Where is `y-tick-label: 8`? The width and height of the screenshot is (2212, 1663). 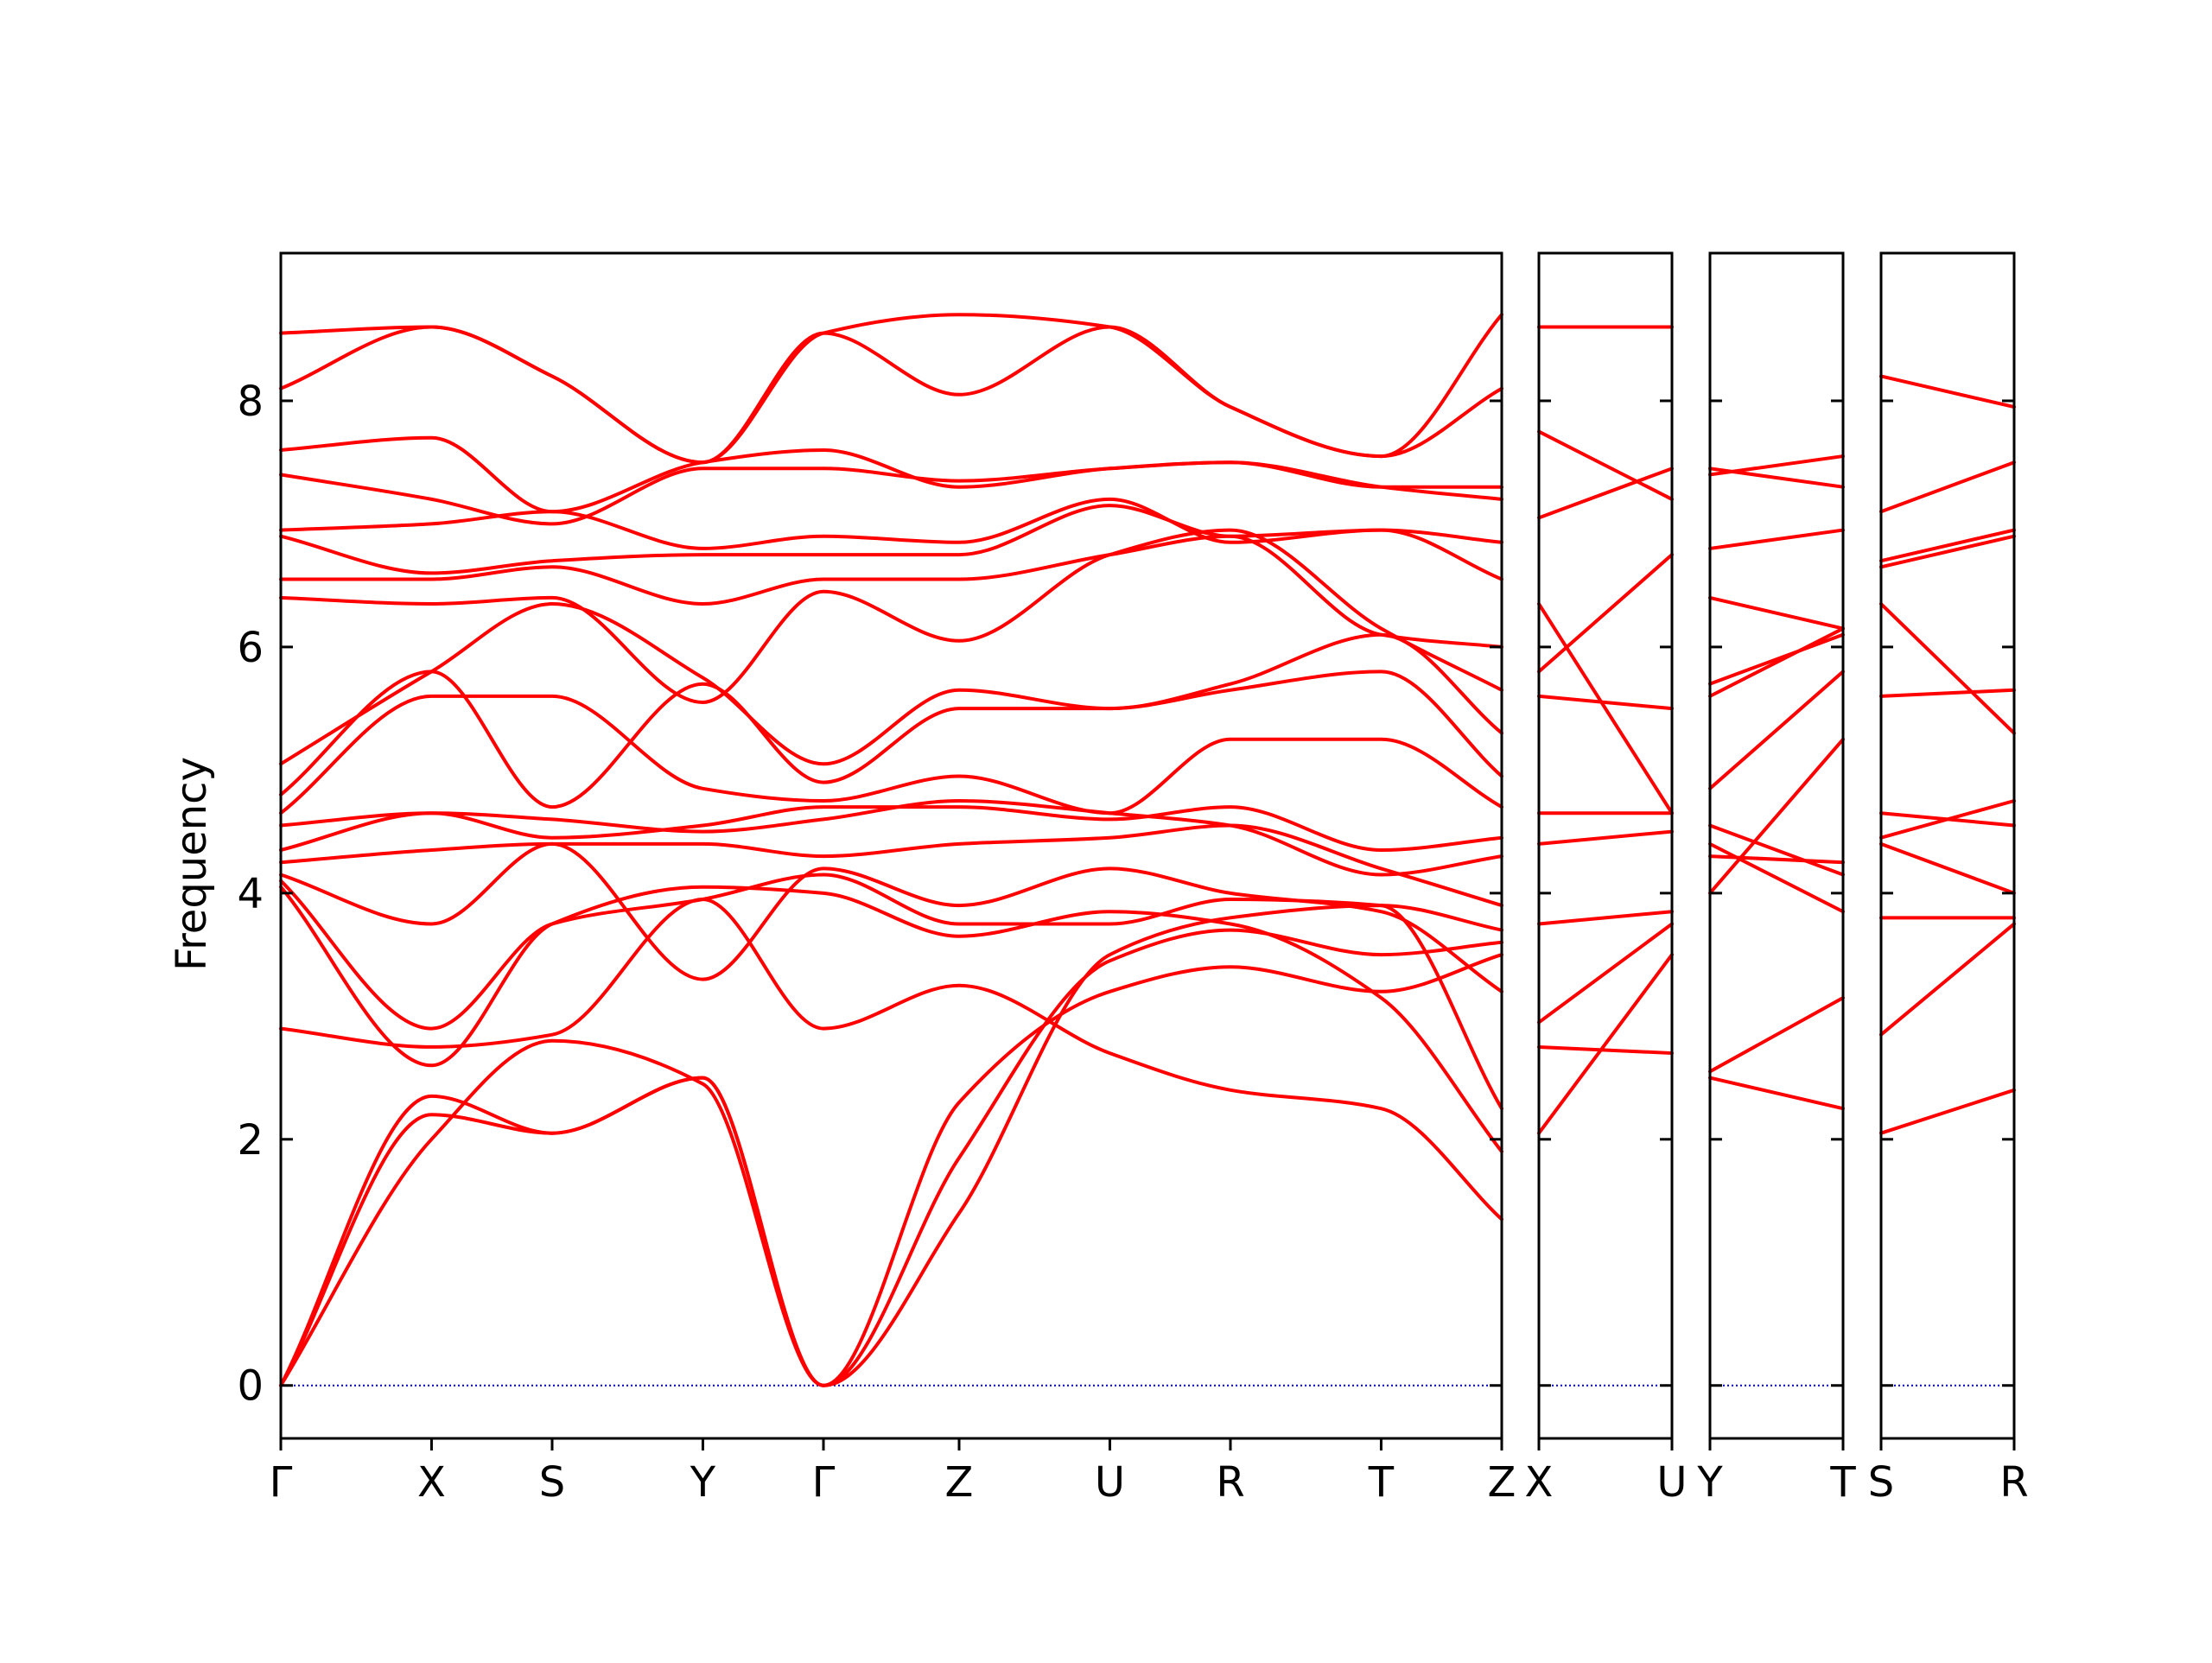
y-tick-label: 8 is located at coordinates (250, 402).